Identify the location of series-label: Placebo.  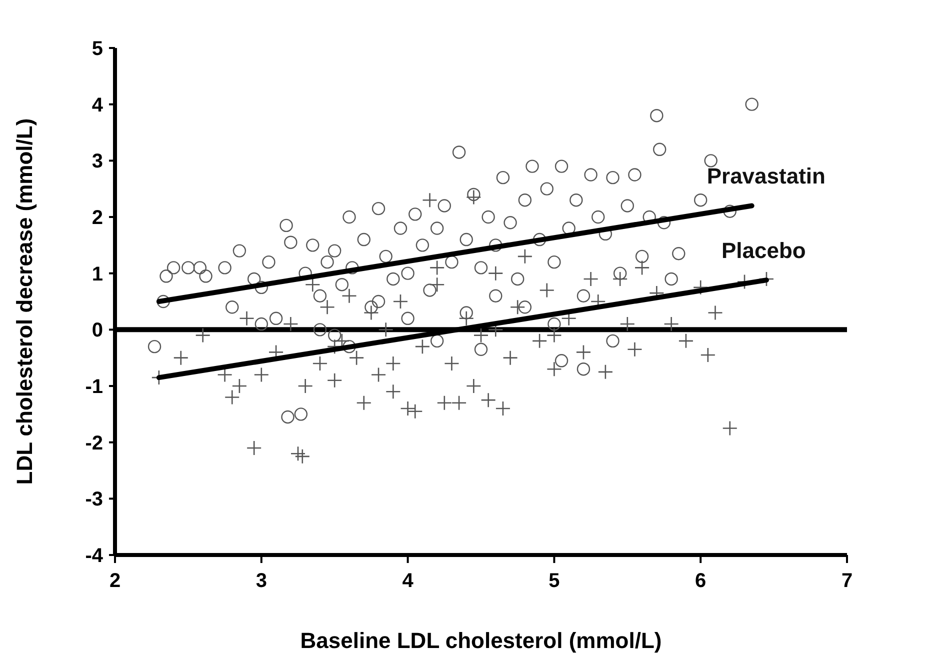
(763, 251).